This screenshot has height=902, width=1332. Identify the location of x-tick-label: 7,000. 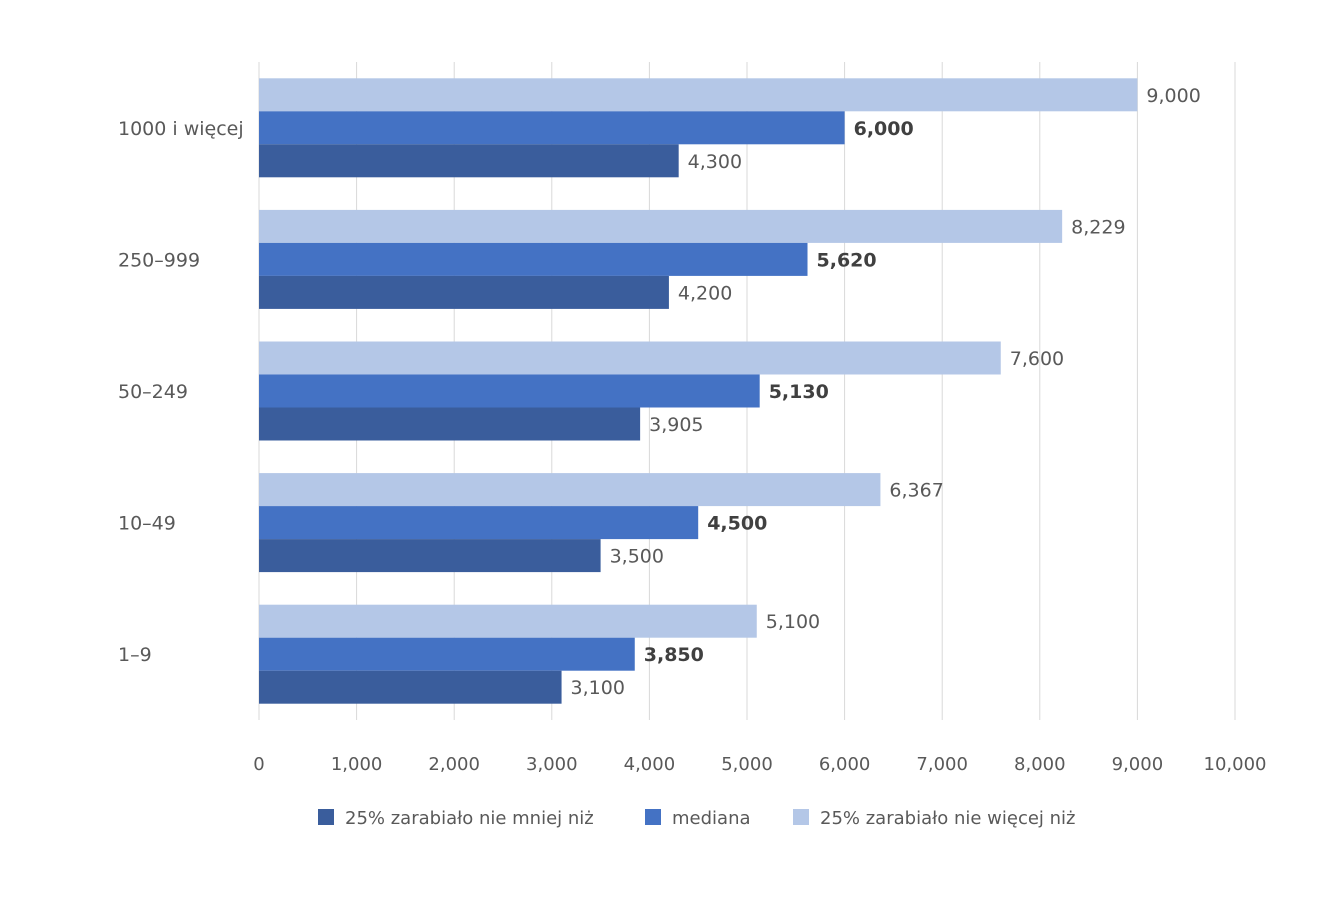
(942, 764).